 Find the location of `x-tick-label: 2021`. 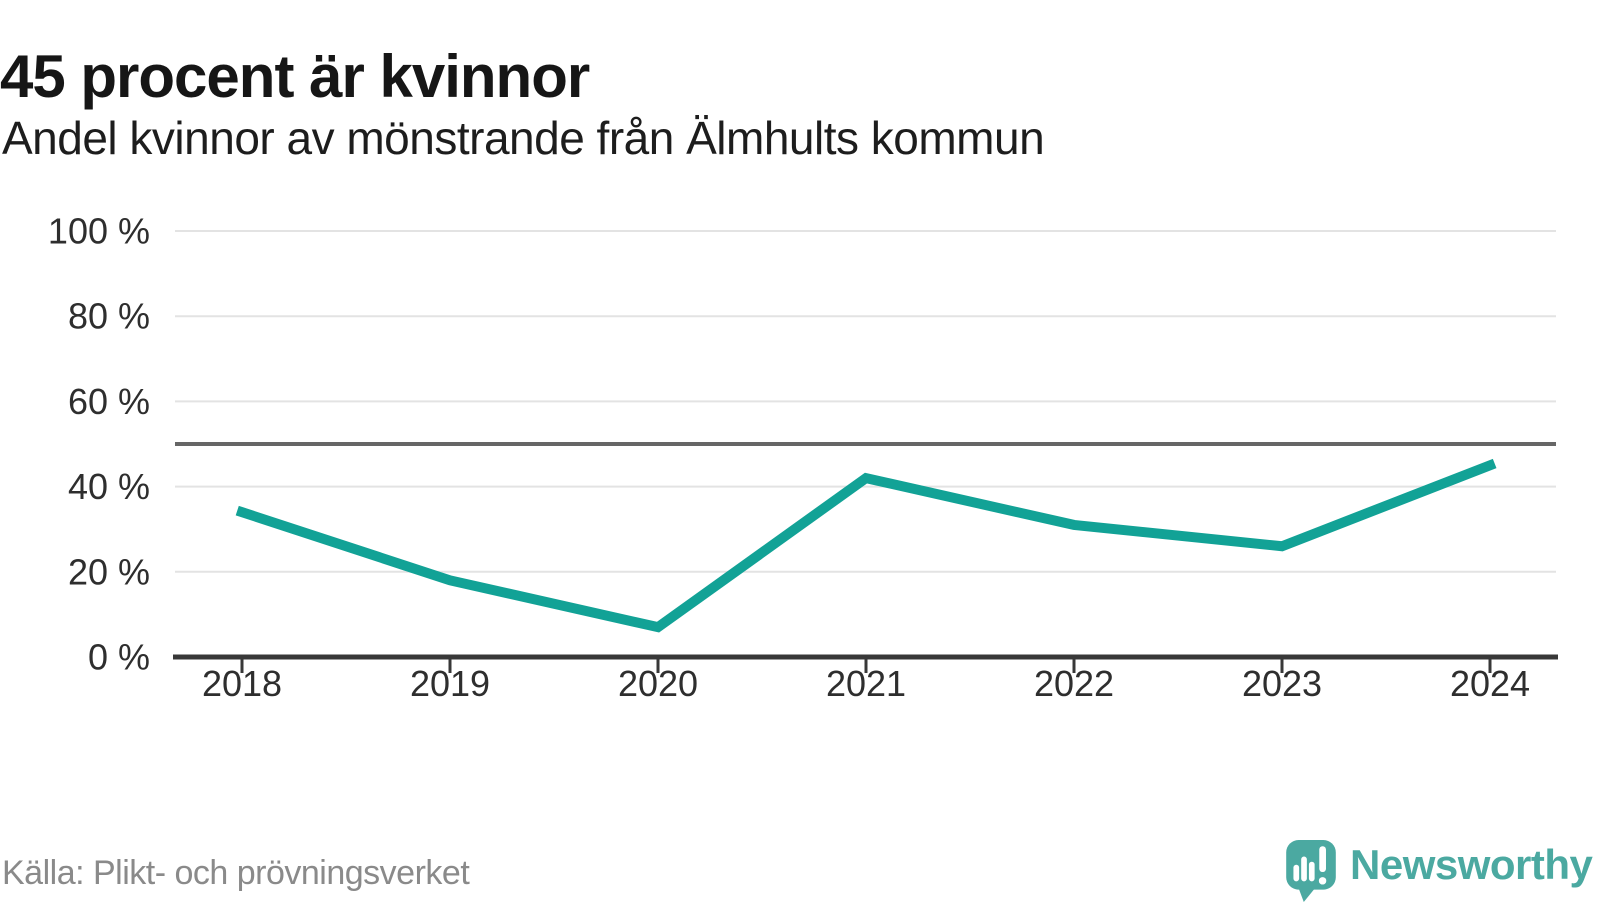

x-tick-label: 2021 is located at coordinates (866, 683).